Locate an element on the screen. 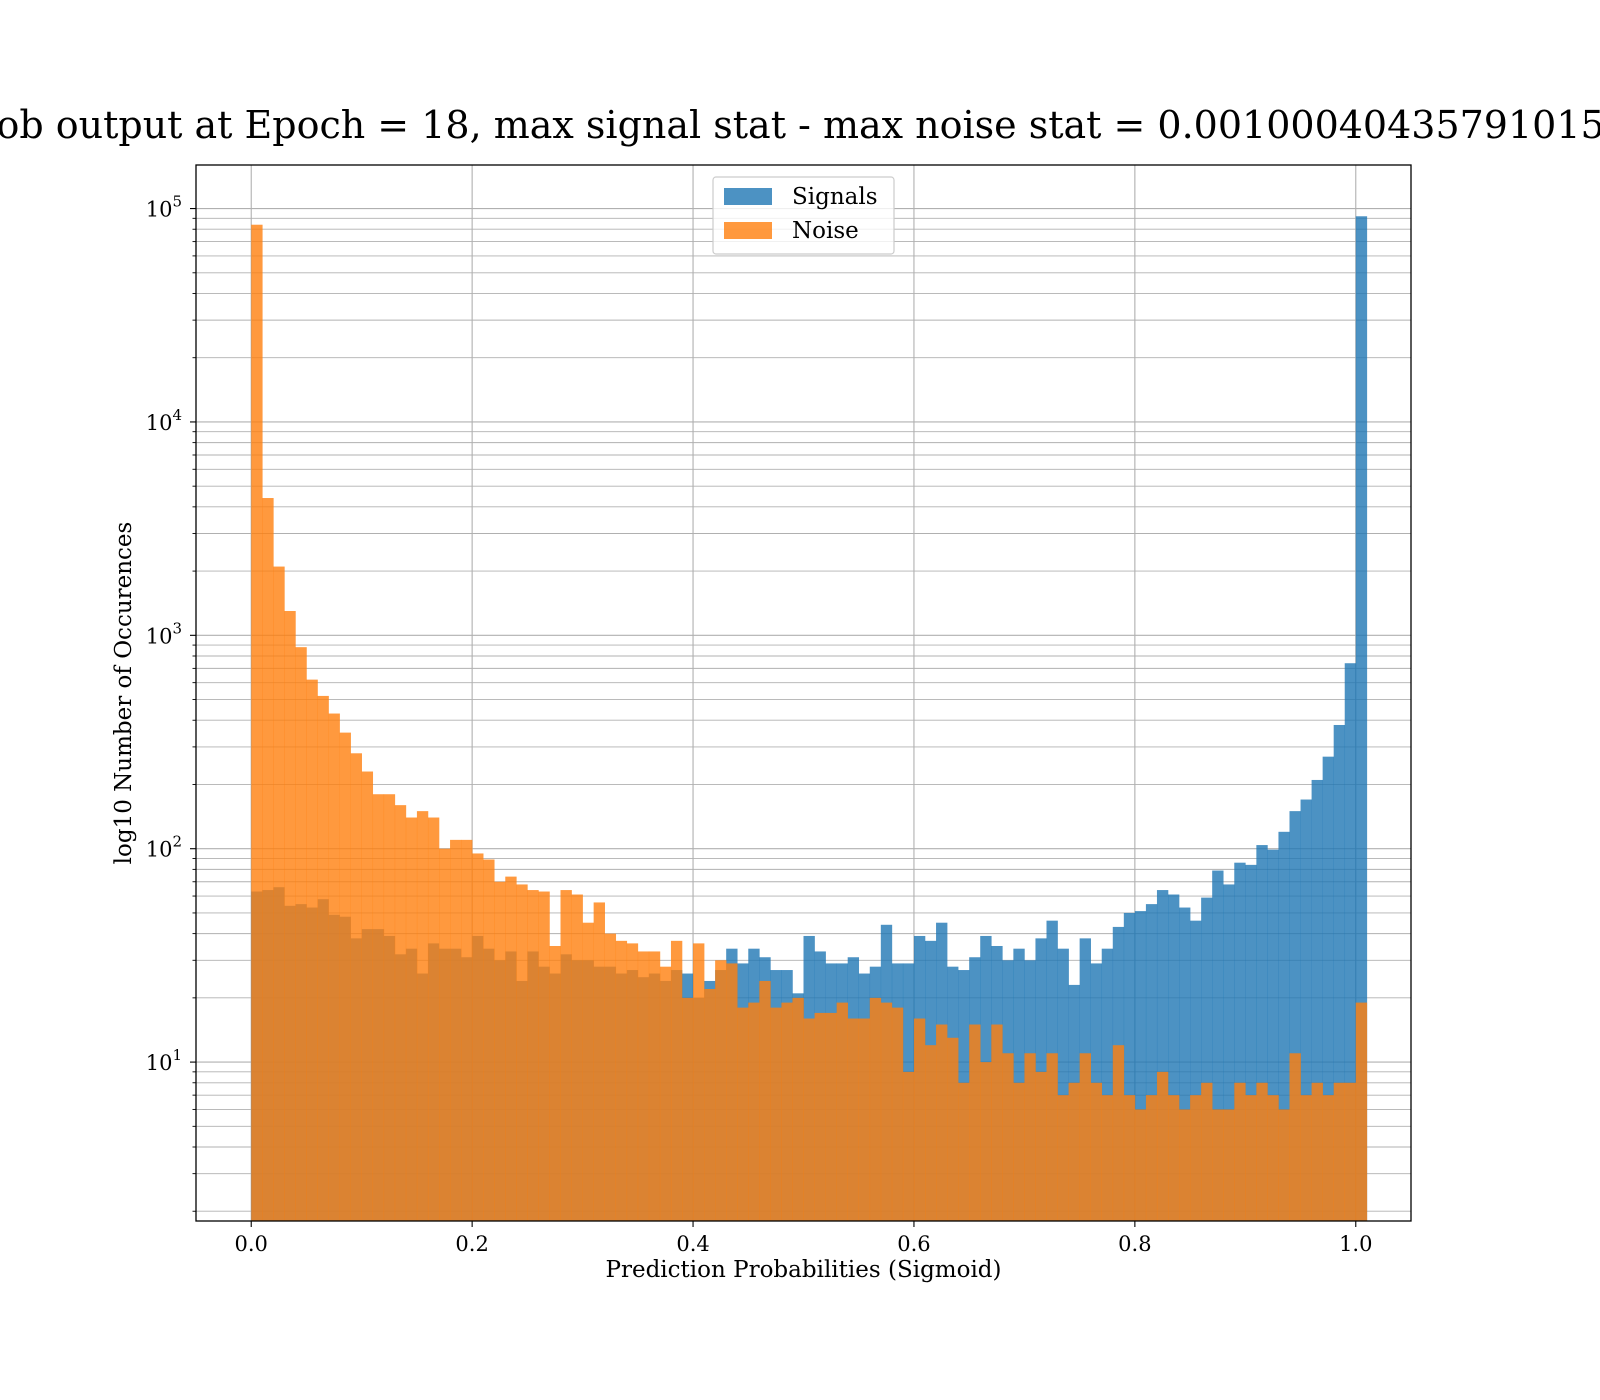  x-tick-label: 0.0 is located at coordinates (251, 1244).